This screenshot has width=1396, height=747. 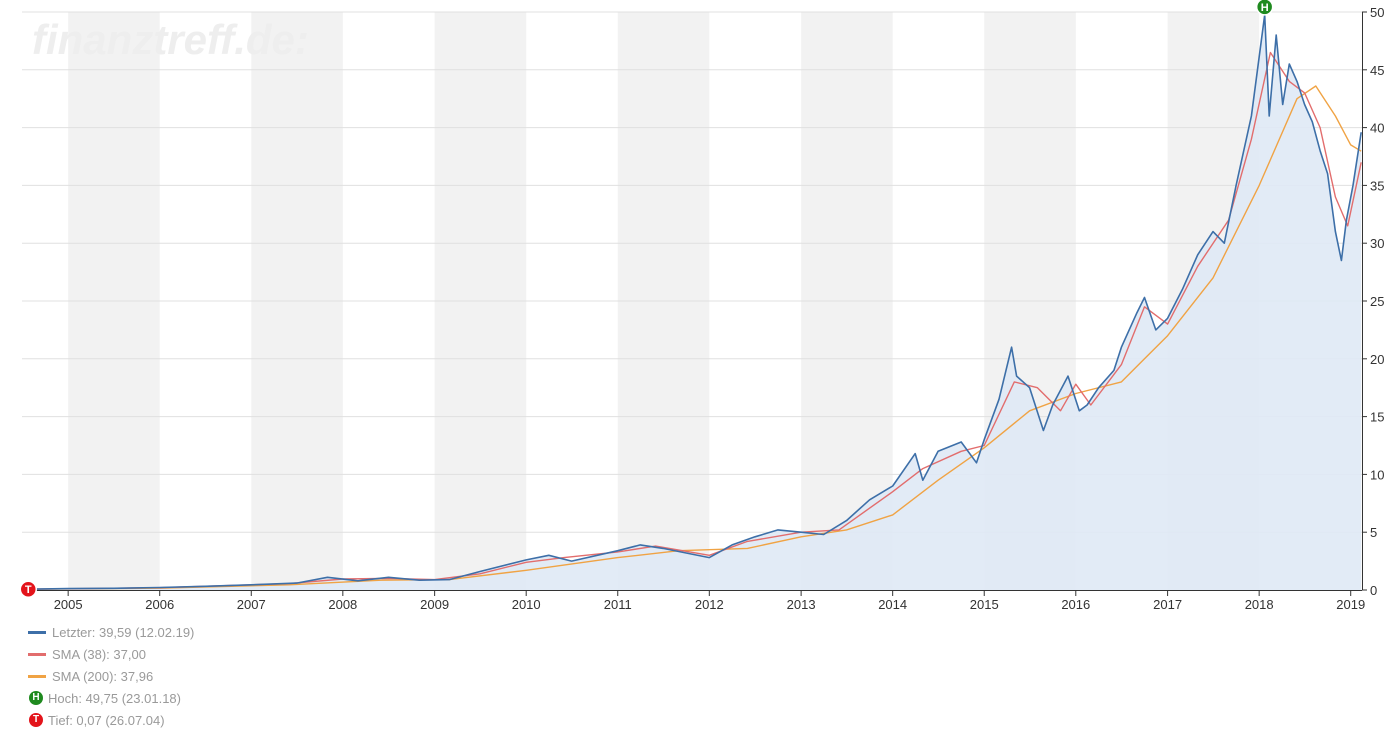 I want to click on marker-h-label: H, so click(x=1265, y=8).